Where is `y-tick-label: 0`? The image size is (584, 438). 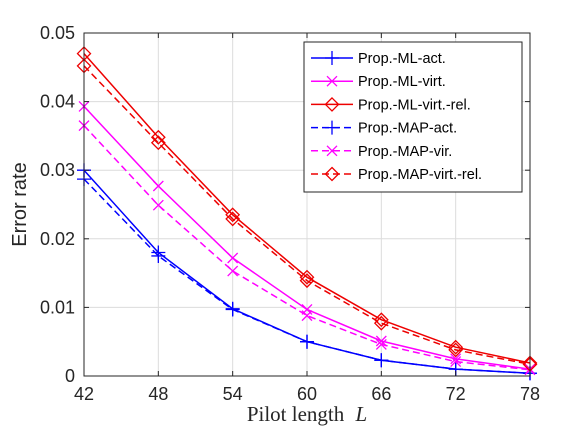
y-tick-label: 0 is located at coordinates (70, 376).